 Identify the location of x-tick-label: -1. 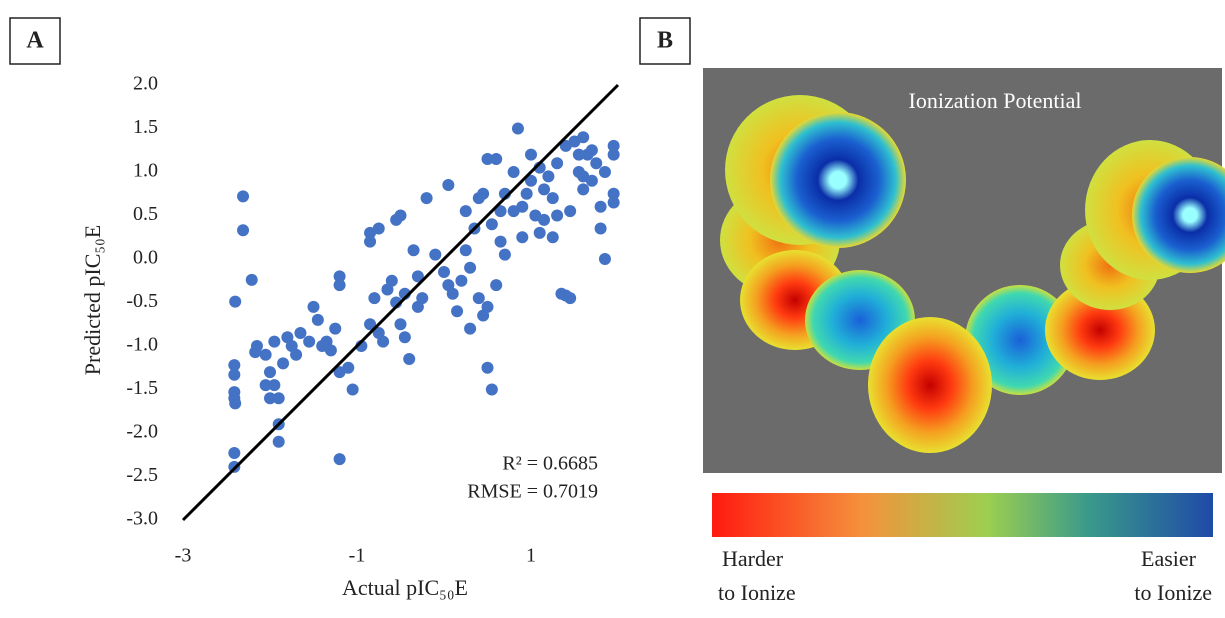
(357, 556).